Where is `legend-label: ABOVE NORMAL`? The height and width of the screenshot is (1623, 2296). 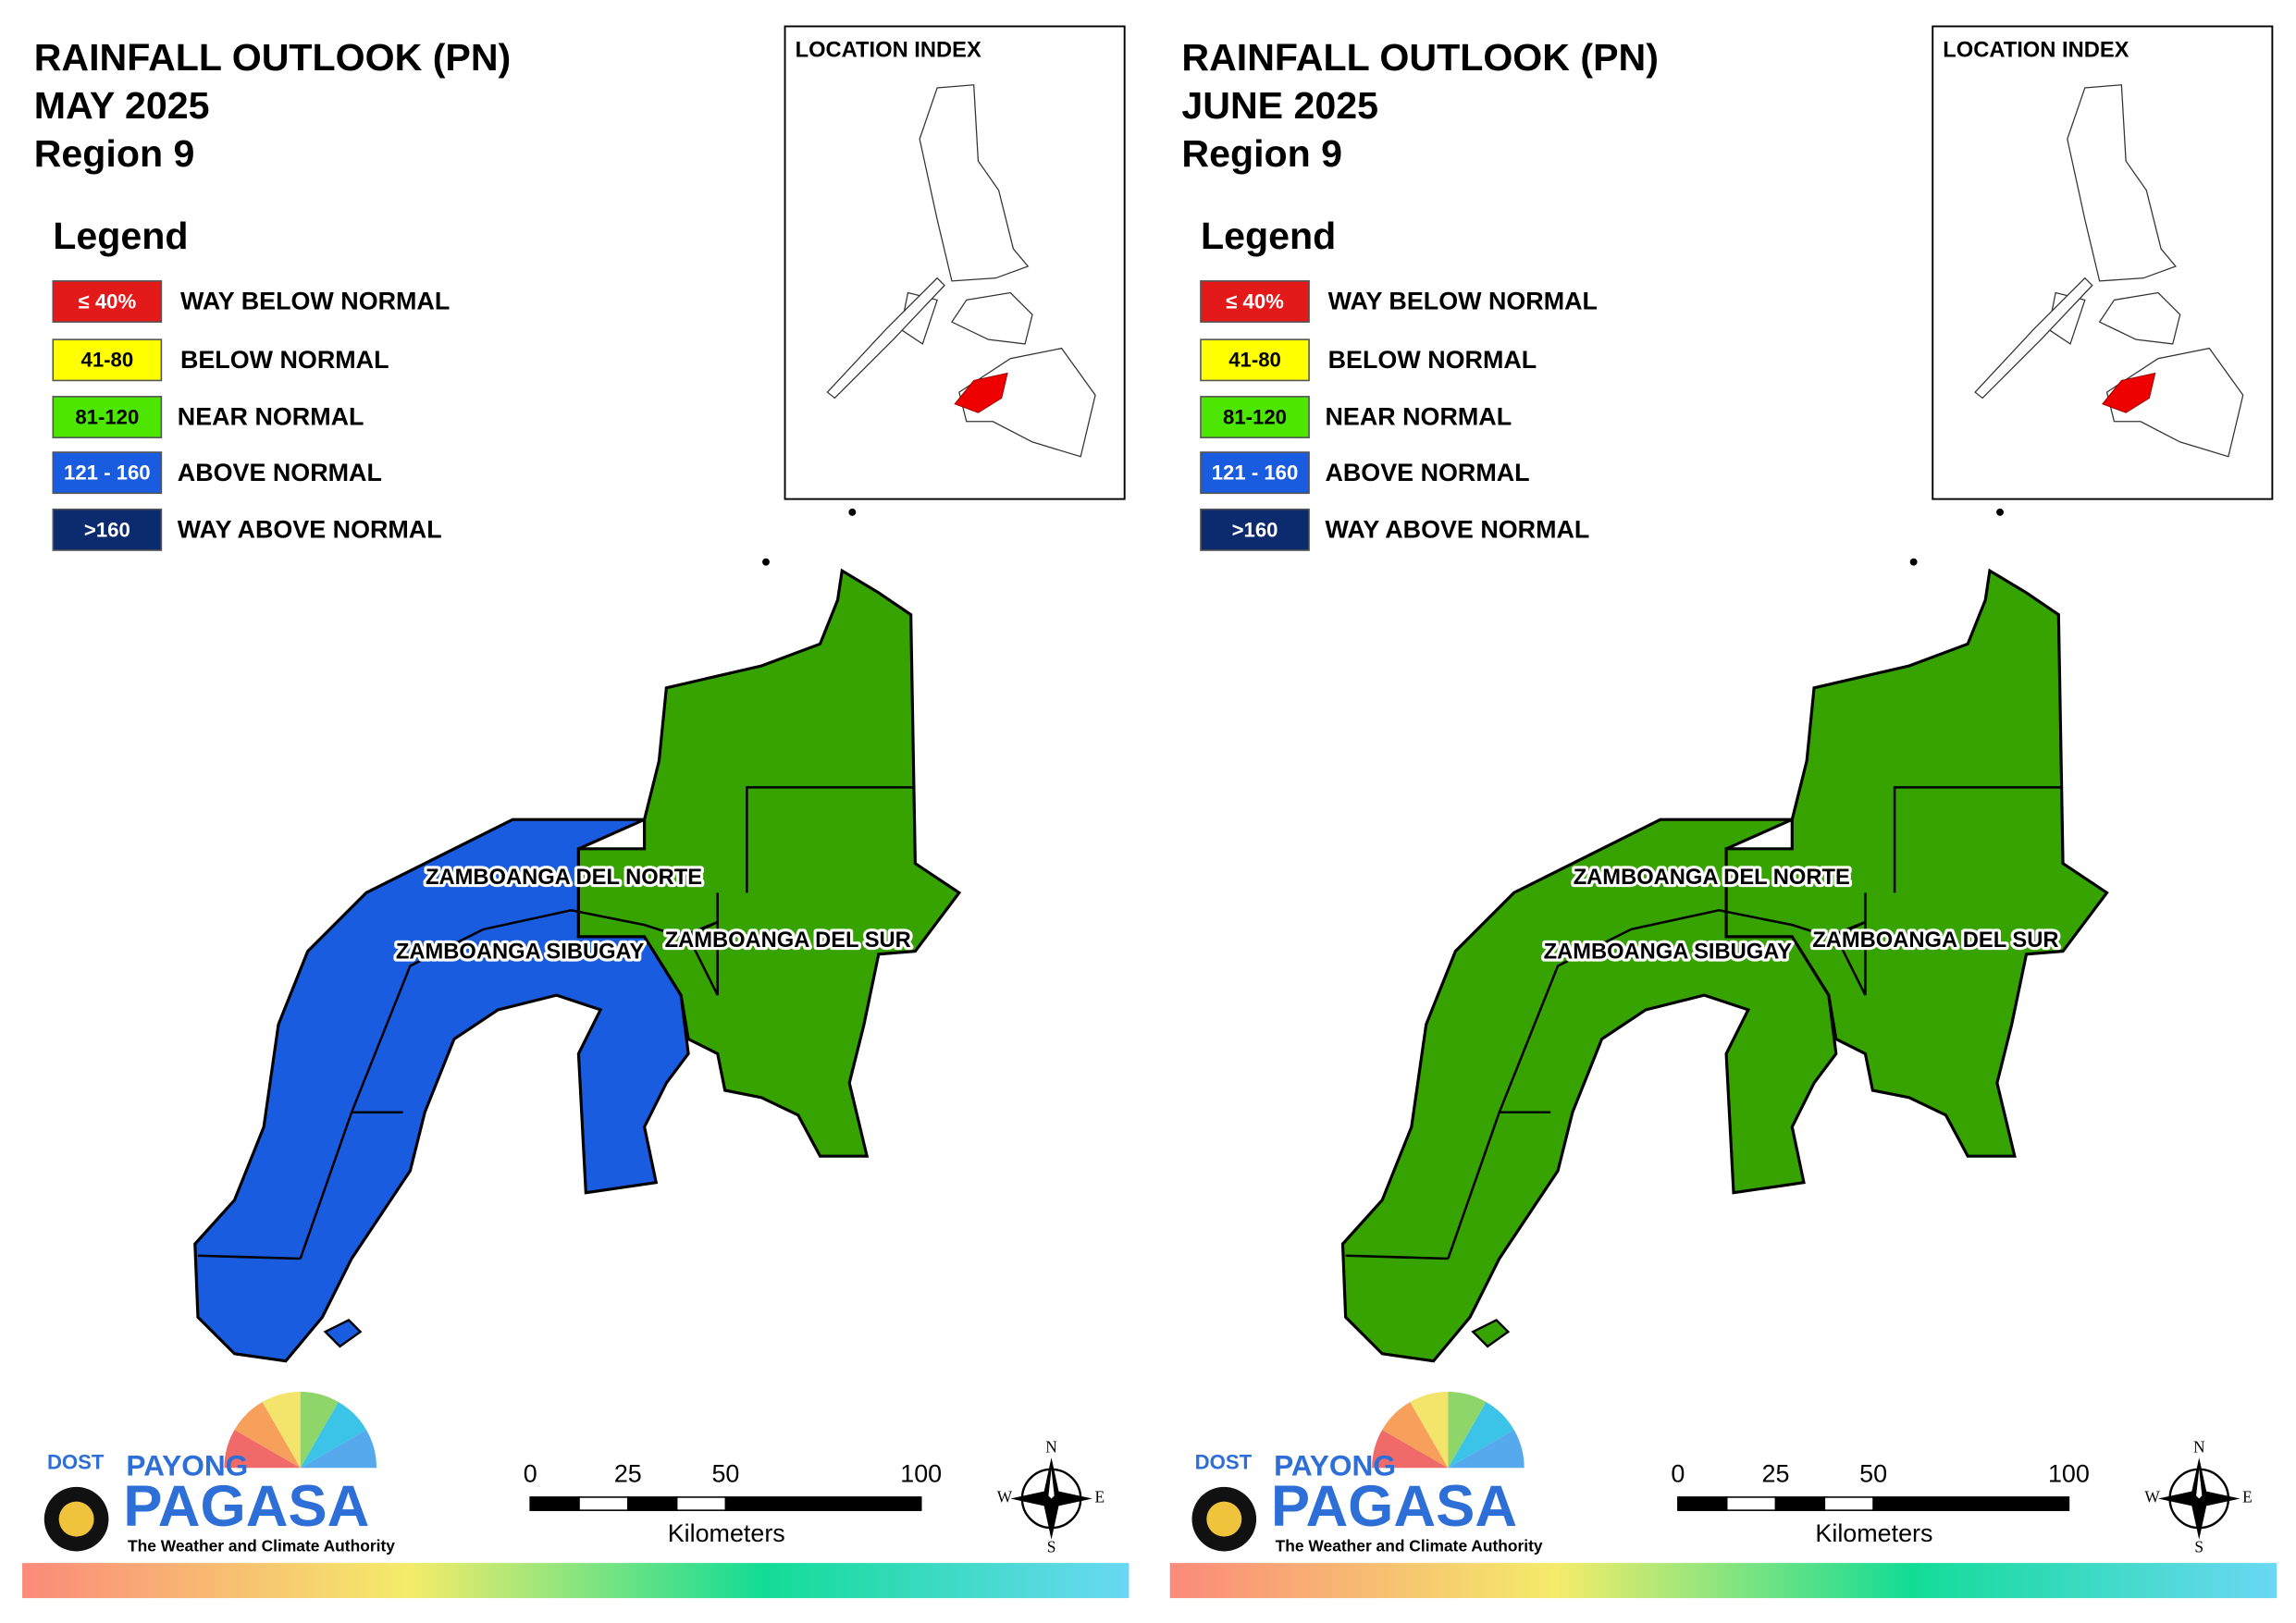
legend-label: ABOVE NORMAL is located at coordinates (1427, 472).